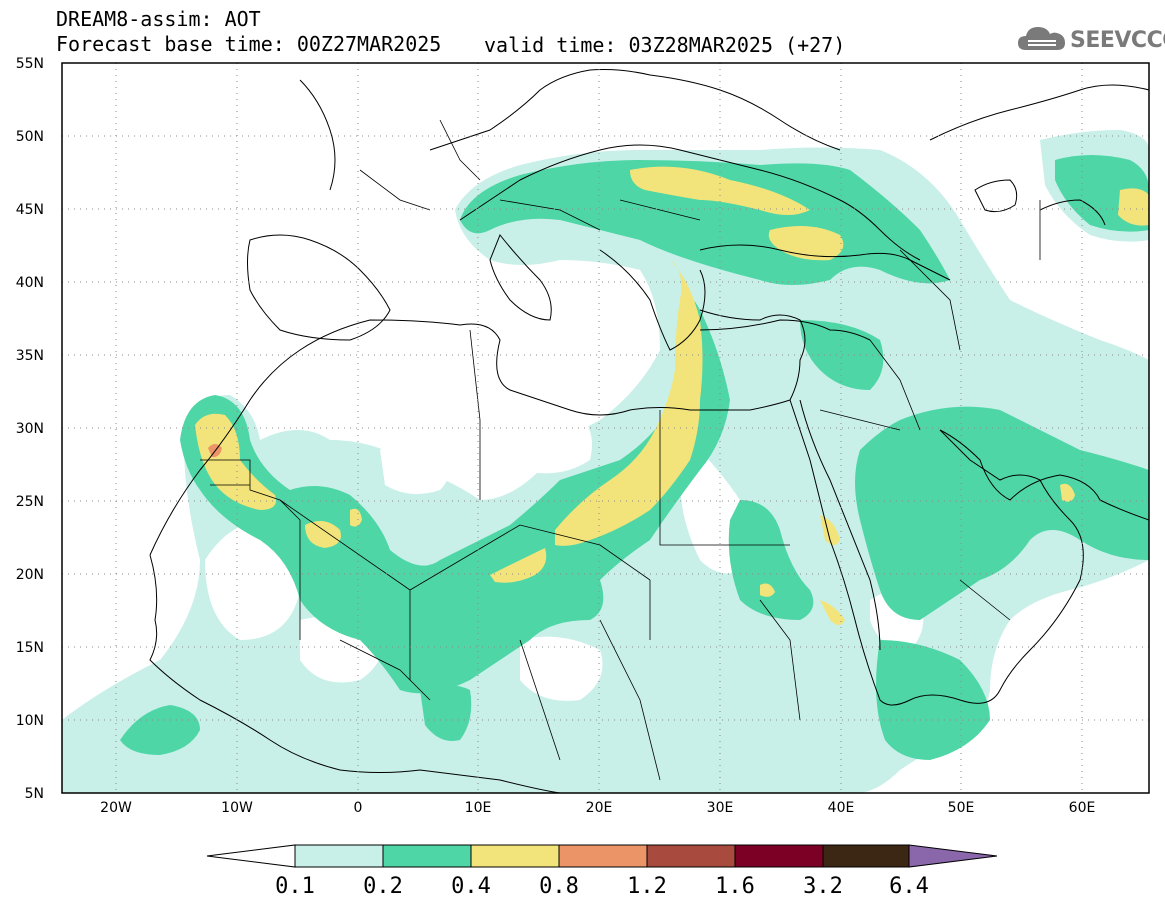 This screenshot has width=1165, height=905. I want to click on lat-tick: 20N, so click(30, 575).